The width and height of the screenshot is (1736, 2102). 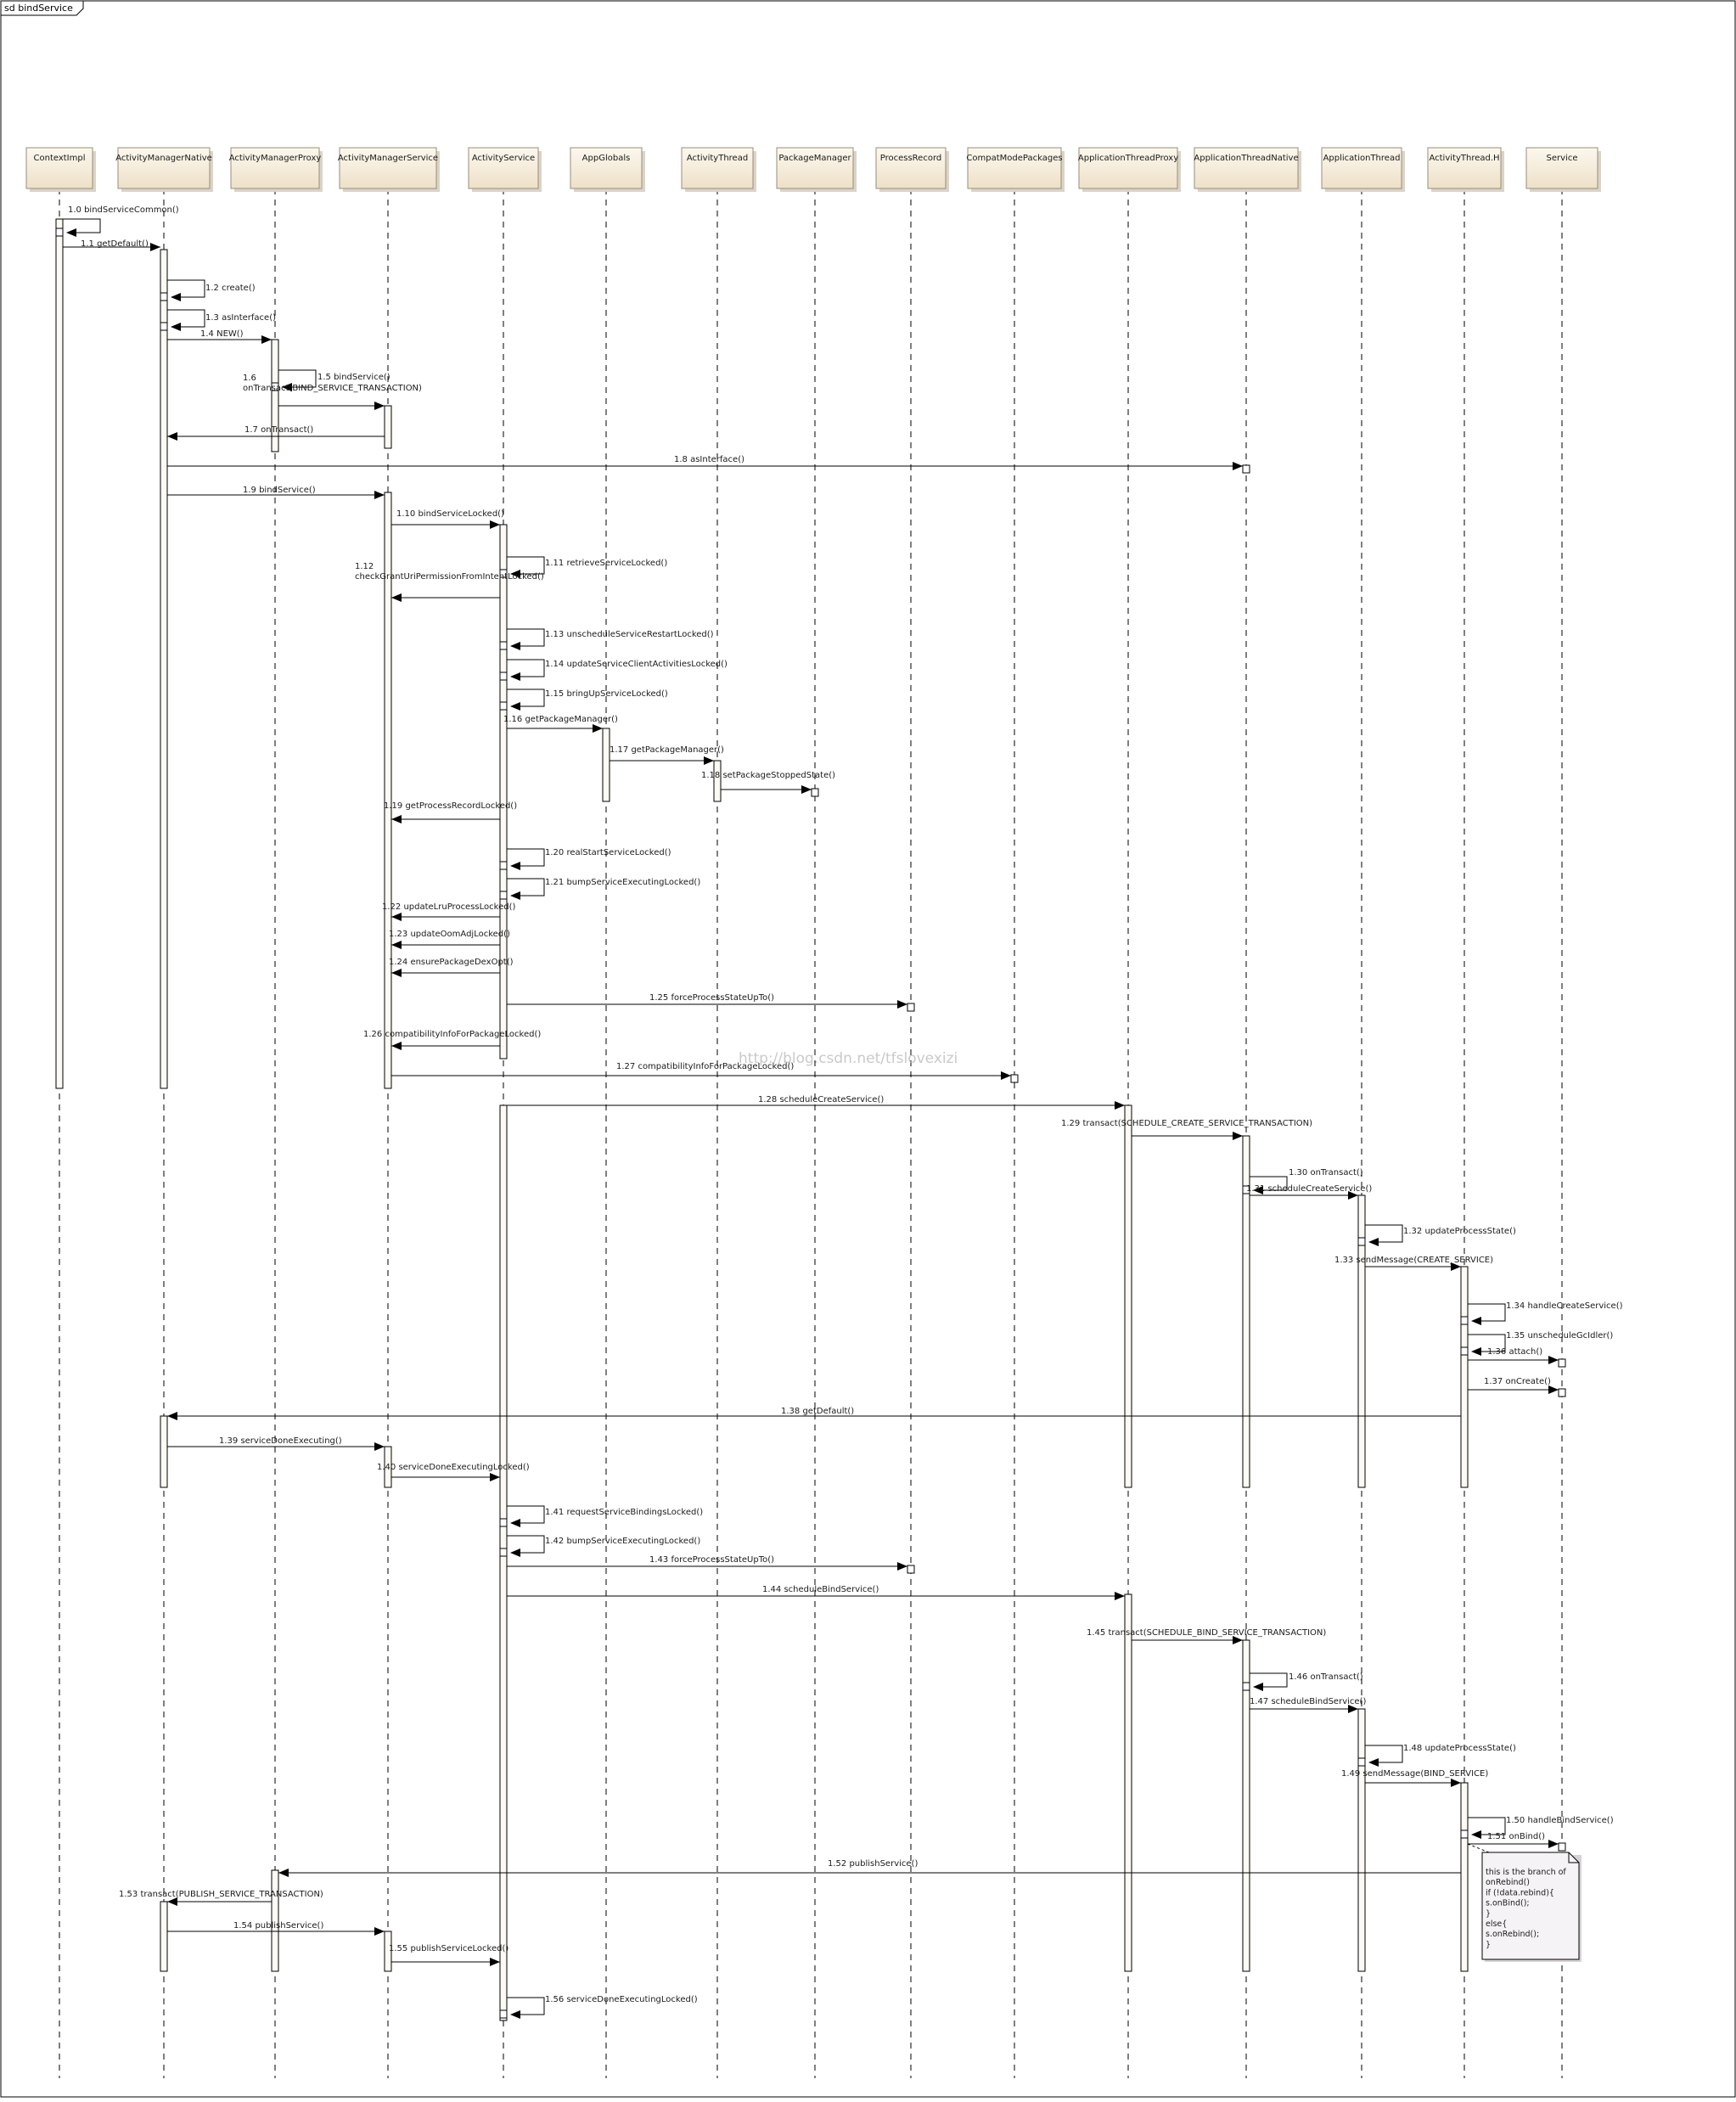 What do you see at coordinates (606, 639) in the screenshot?
I see `message-1-13: 1.13 unscheduleServiceRestartLocked()` at bounding box center [606, 639].